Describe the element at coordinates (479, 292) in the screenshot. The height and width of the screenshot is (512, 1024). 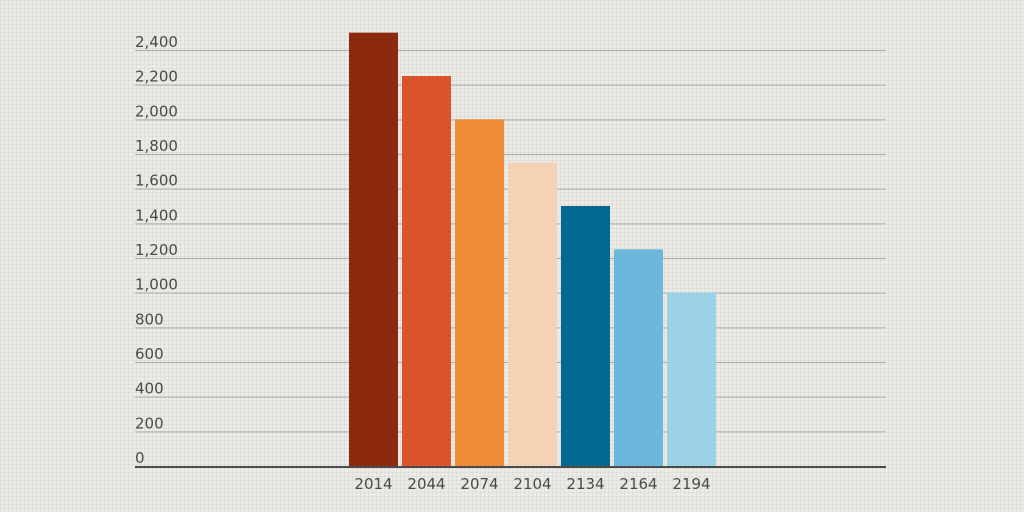
I see `bar-2074` at that location.